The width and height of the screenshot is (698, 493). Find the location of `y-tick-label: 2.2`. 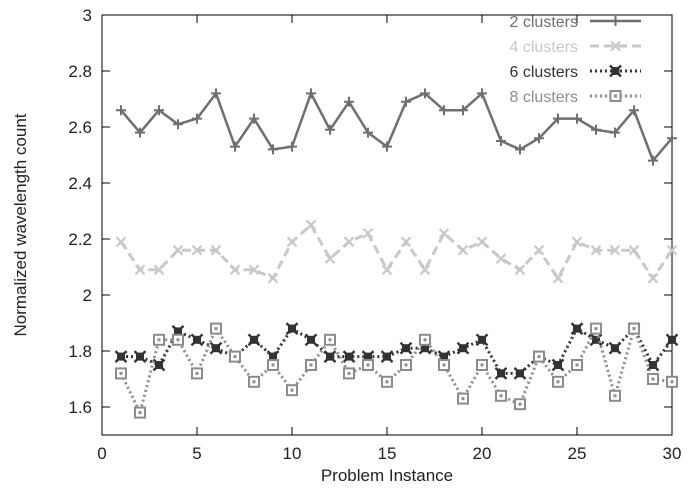

y-tick-label: 2.2 is located at coordinates (80, 239).